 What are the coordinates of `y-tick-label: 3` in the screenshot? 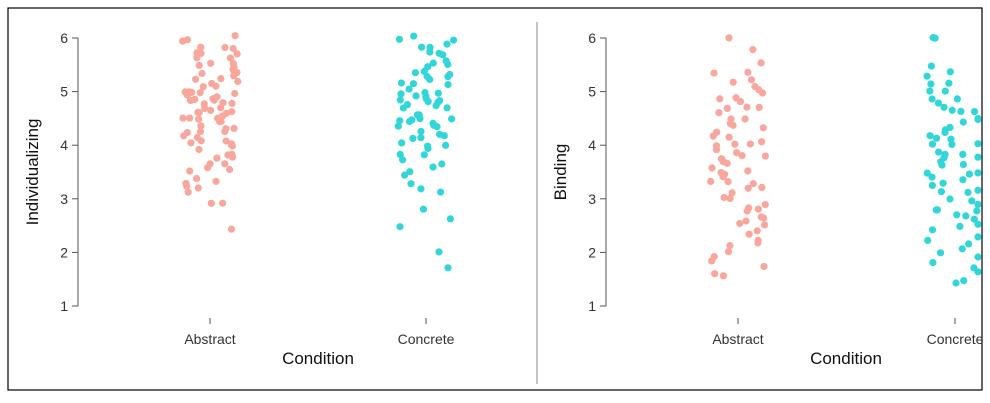 It's located at (64, 199).